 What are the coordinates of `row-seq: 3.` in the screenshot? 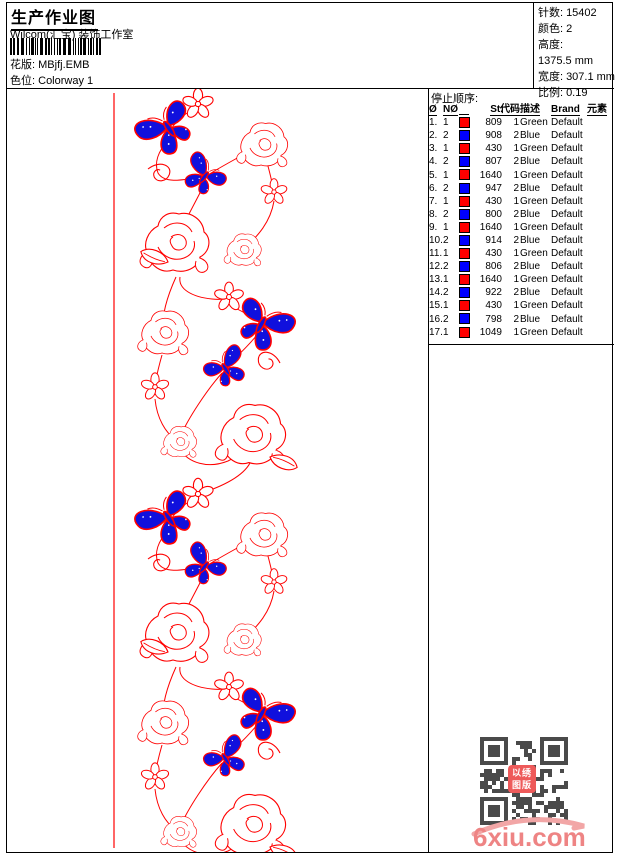 It's located at (433, 149).